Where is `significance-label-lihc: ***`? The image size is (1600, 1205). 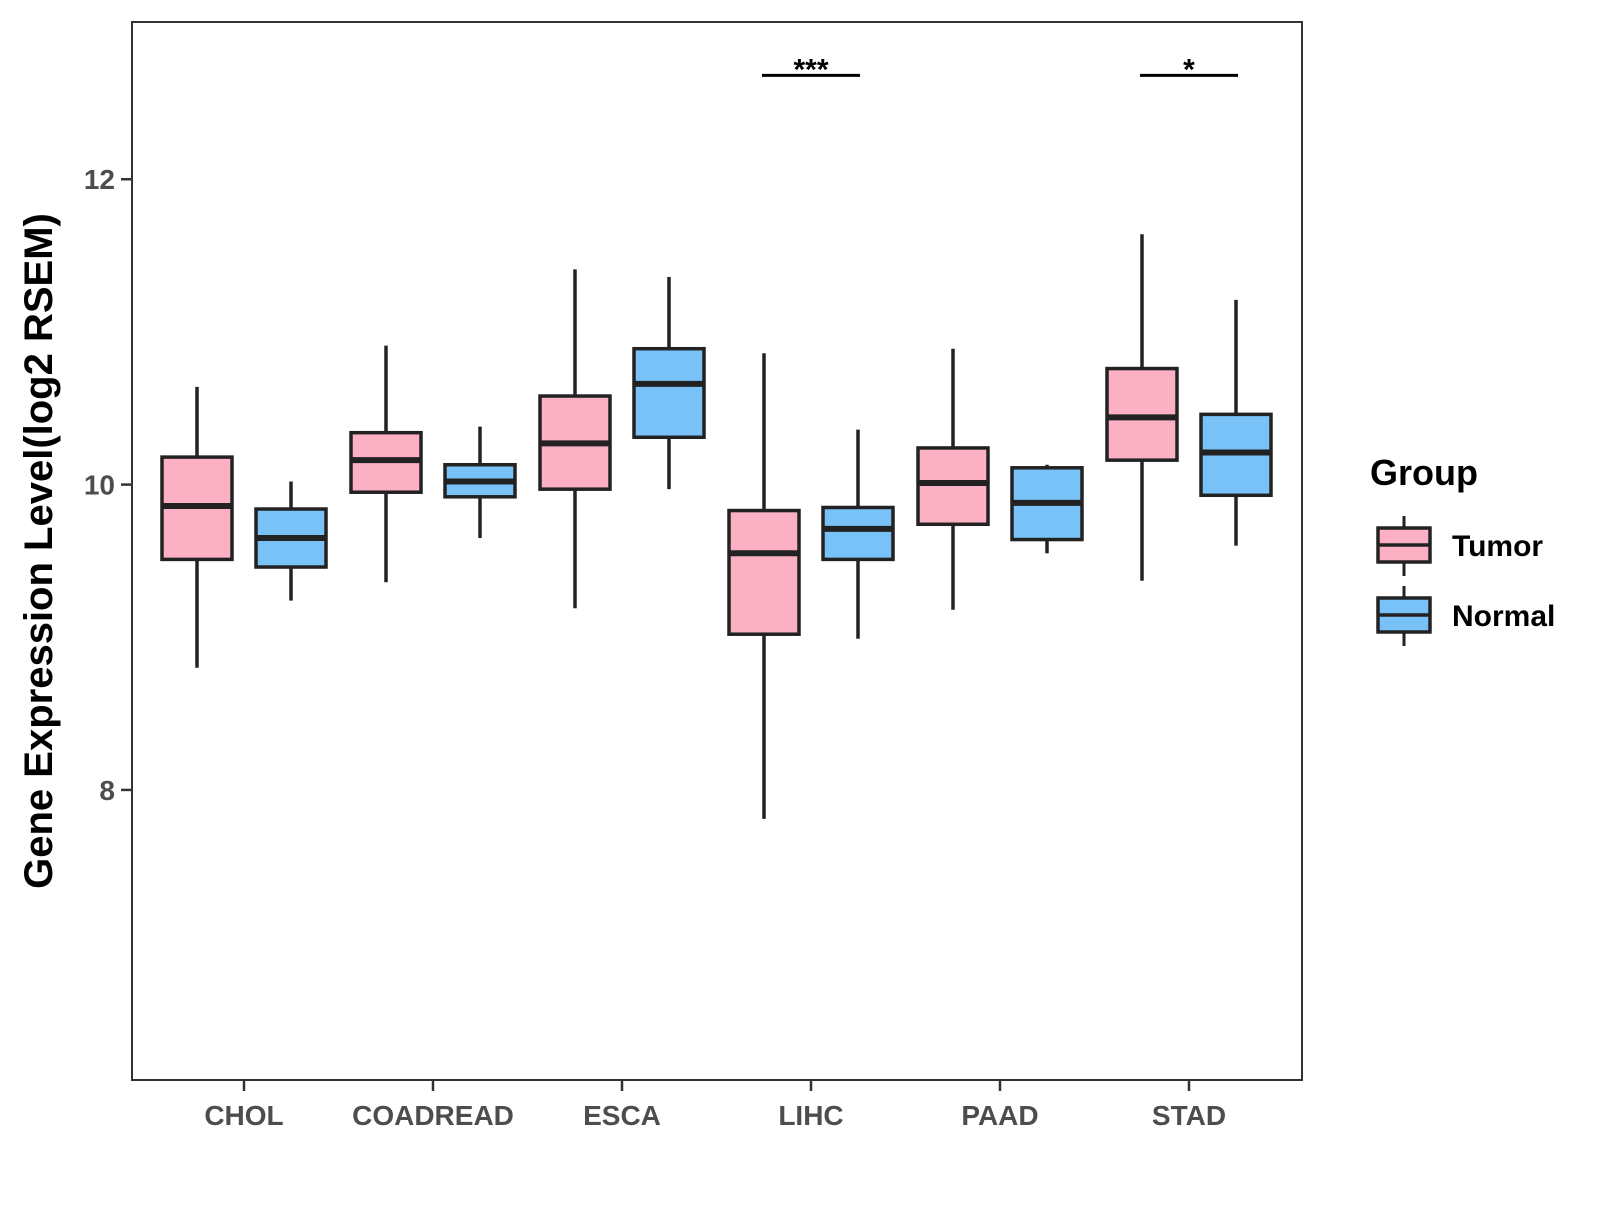 significance-label-lihc: *** is located at coordinates (810, 69).